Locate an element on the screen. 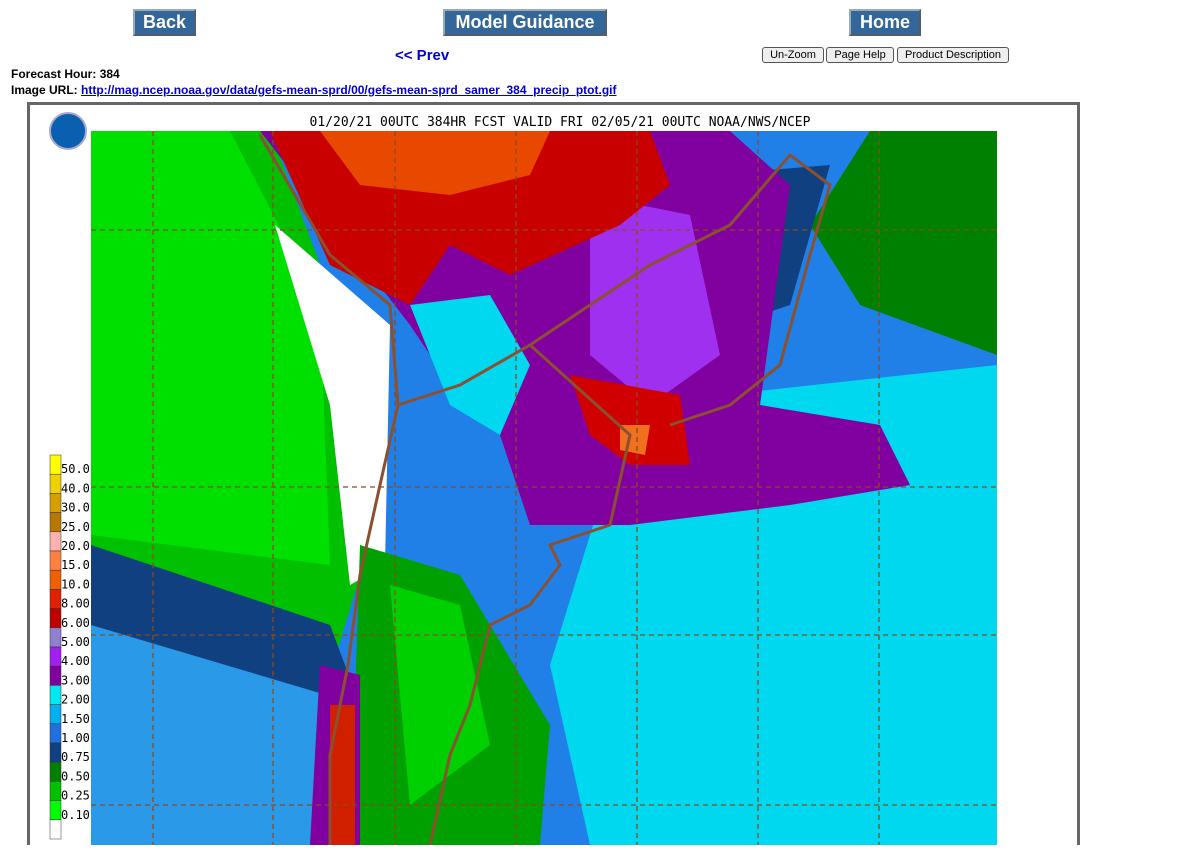  label: Forecast Hour: is located at coordinates (54, 74).